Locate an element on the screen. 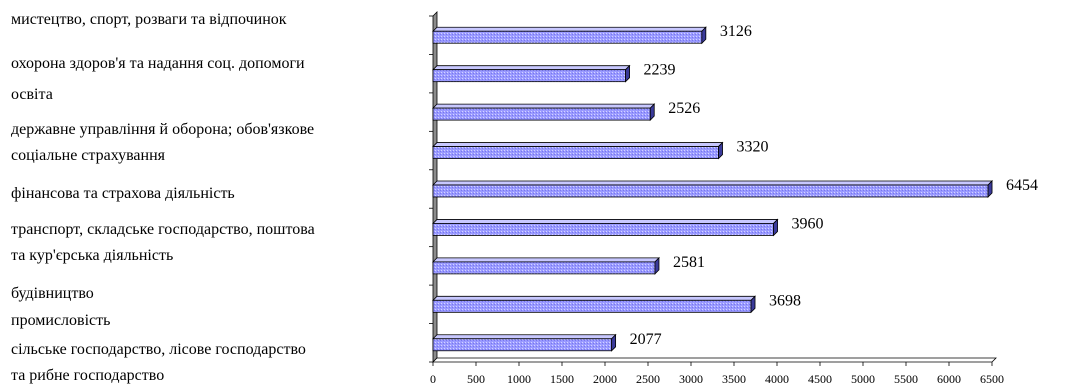 The width and height of the screenshot is (1071, 387). value-label: 3320 is located at coordinates (753, 147).